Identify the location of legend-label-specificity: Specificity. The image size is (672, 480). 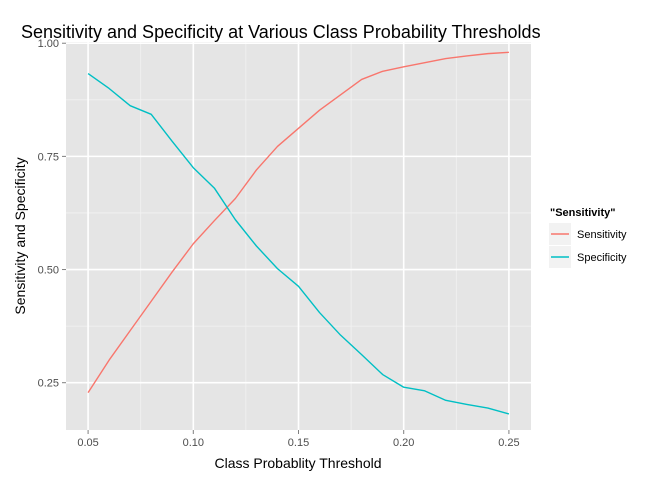
(602, 258).